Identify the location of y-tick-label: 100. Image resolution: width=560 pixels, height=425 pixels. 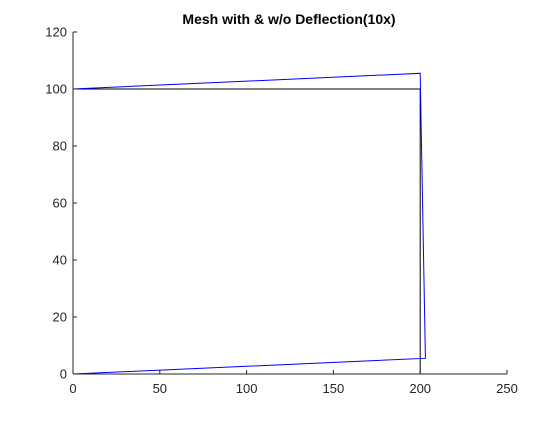
(56, 89).